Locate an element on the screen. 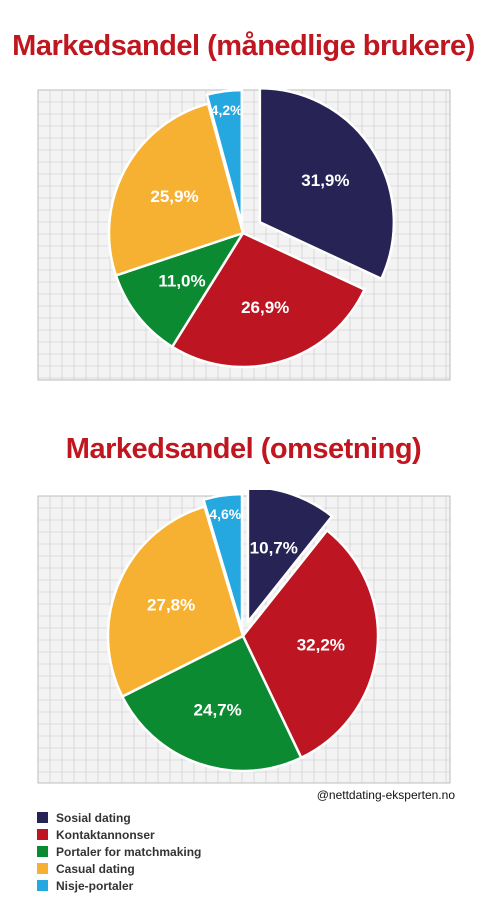  legend-item-sosial-dating: Sosial dating is located at coordinates (119, 817).